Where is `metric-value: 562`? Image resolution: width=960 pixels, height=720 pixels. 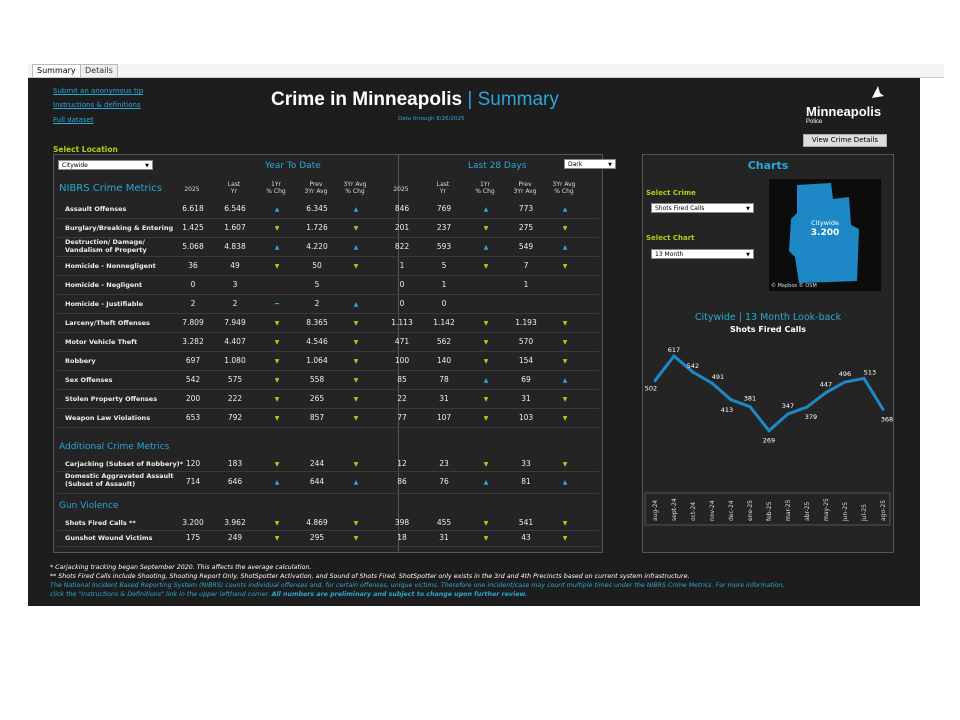
metric-value: 562 is located at coordinates (444, 341).